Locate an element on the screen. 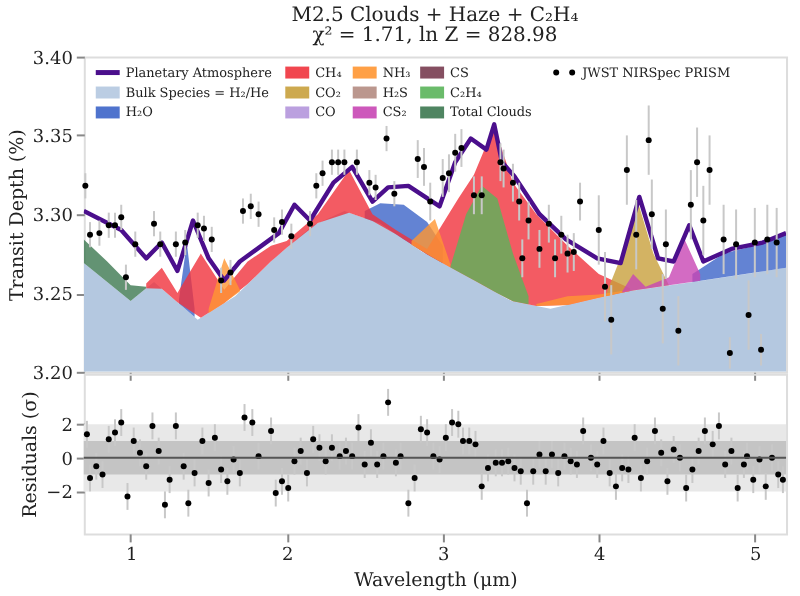 This screenshot has width=800, height=596. chart-subtitle: χ² = 1.71, ln Z = 828.98 is located at coordinates (435, 35).